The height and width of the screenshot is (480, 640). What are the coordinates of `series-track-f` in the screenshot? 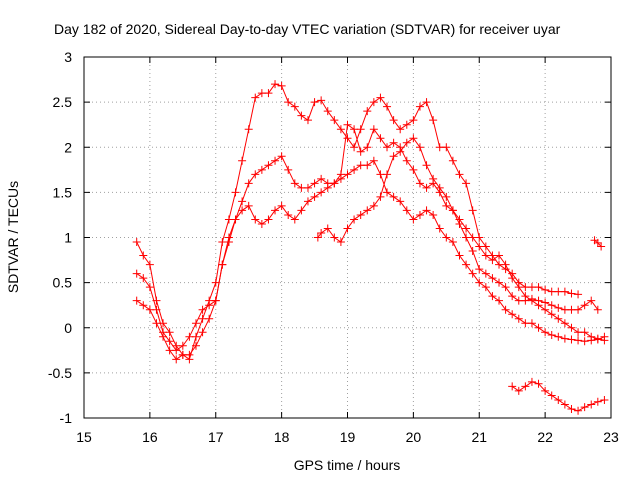 It's located at (598, 243).